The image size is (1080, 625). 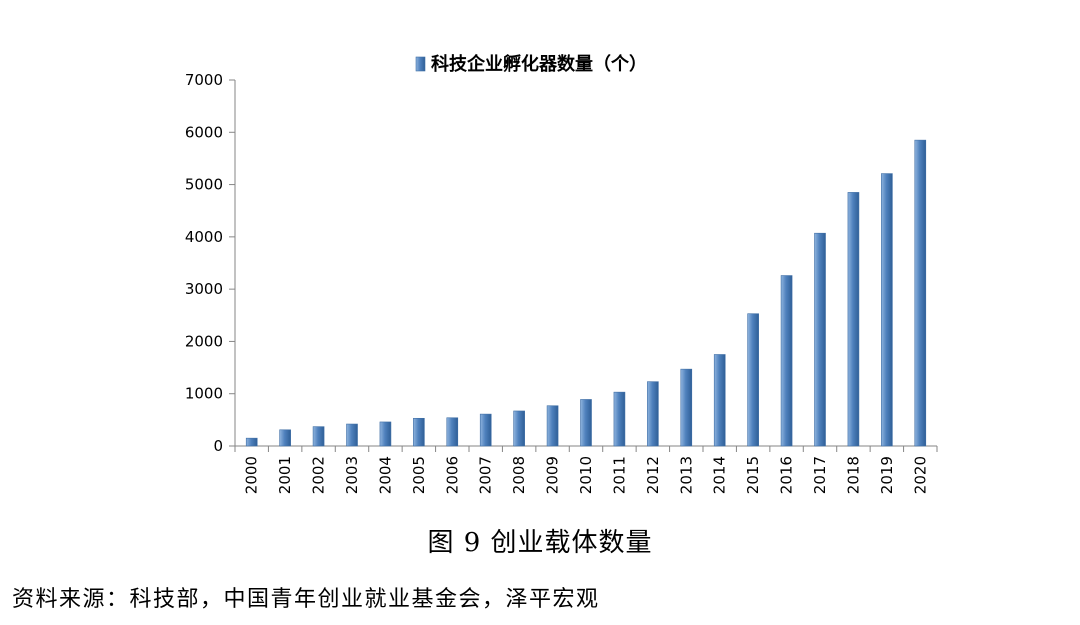 What do you see at coordinates (251, 442) in the screenshot?
I see `bar-2000` at bounding box center [251, 442].